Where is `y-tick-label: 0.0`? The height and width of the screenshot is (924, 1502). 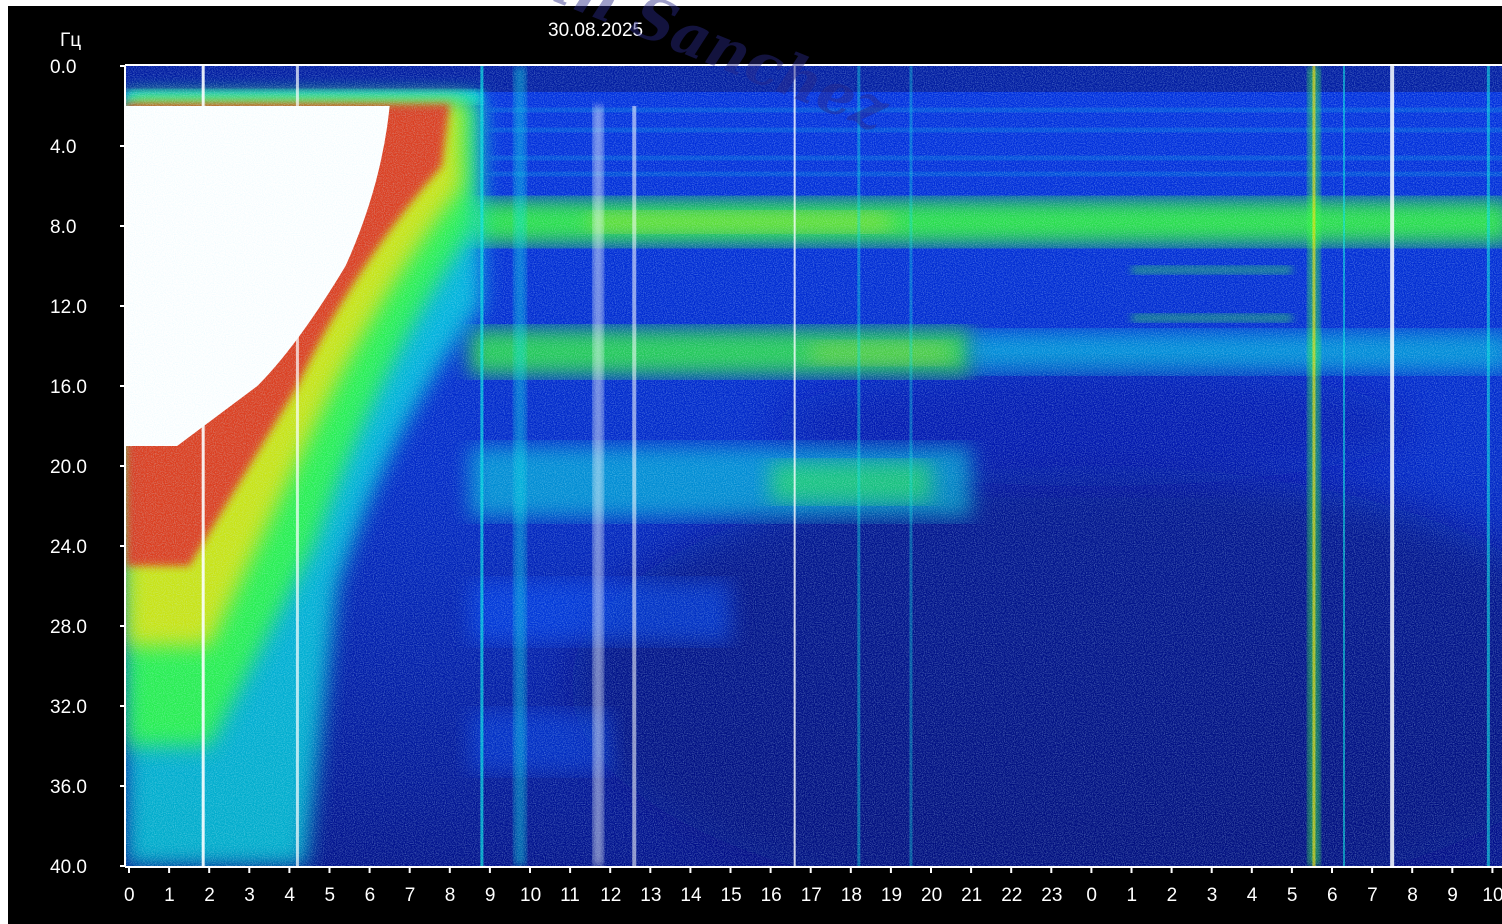 y-tick-label: 0.0 is located at coordinates (63, 67).